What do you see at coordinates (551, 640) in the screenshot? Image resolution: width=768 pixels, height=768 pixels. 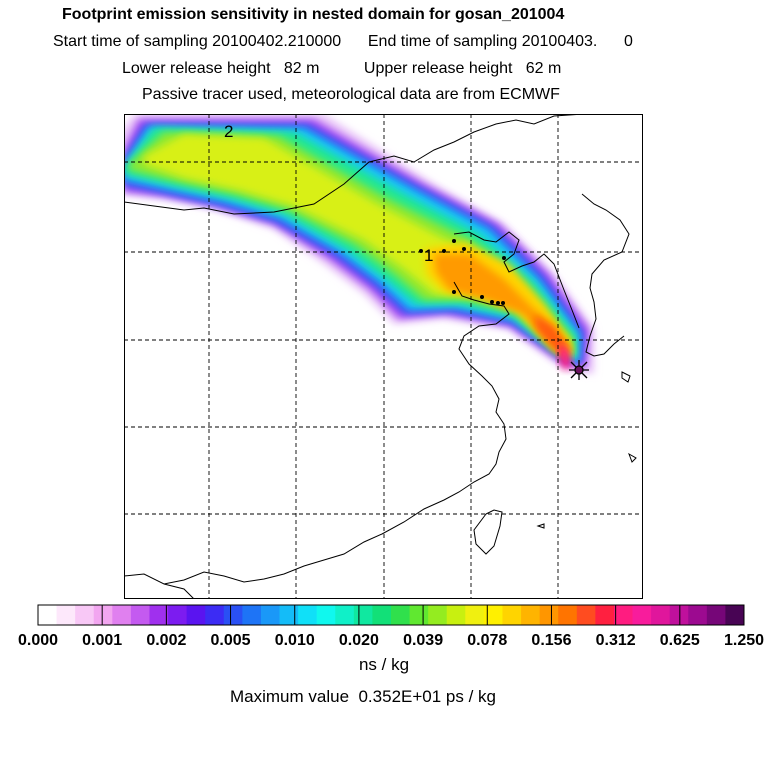 I see `colorbar-tick-label: 0.156` at bounding box center [551, 640].